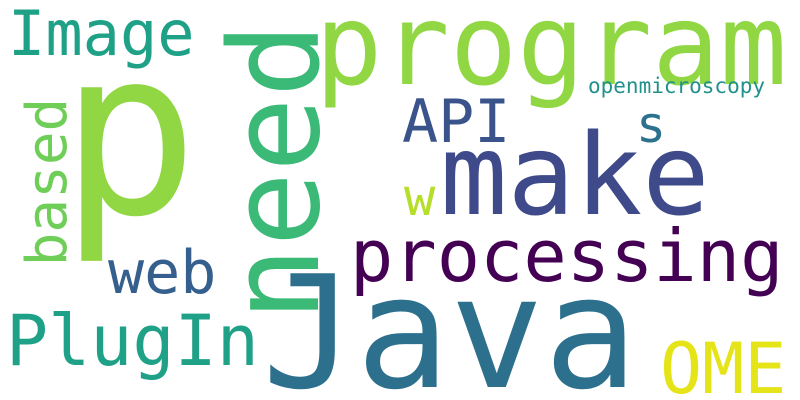  I want to click on word-plugin: PlugIn, so click(132, 341).